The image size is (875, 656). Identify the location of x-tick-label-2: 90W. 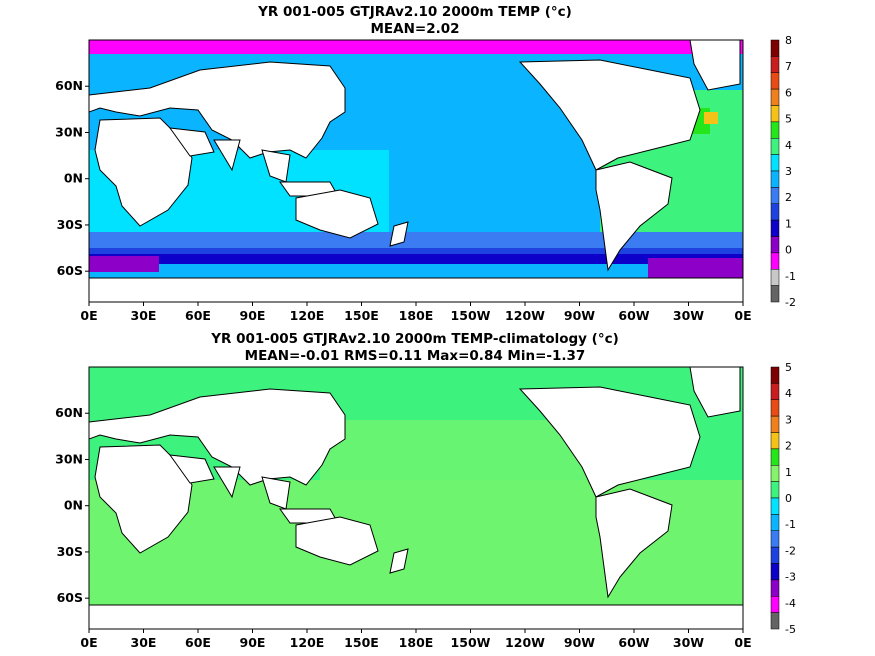
(579, 642).